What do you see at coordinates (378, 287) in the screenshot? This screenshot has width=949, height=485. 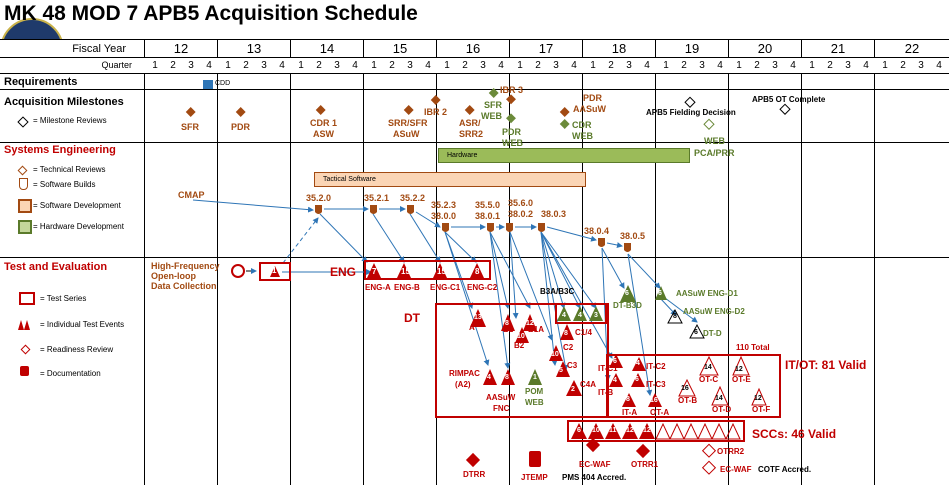 I see `eng-a-label: ENG-A` at bounding box center [378, 287].